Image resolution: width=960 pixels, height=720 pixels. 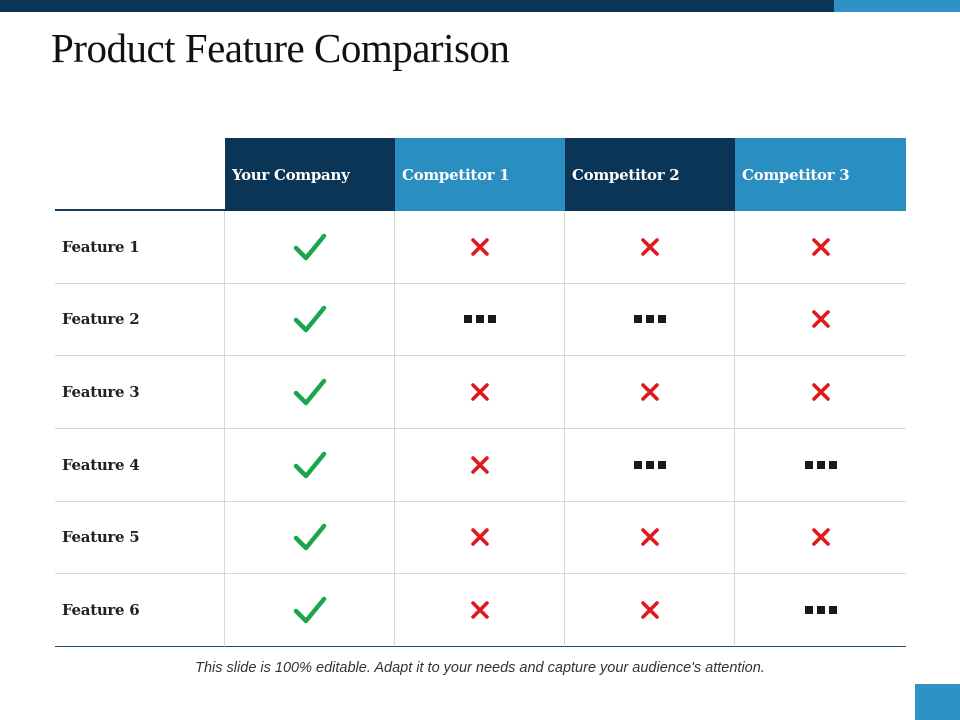 I want to click on feature-label: Feature 4, so click(x=140, y=465).